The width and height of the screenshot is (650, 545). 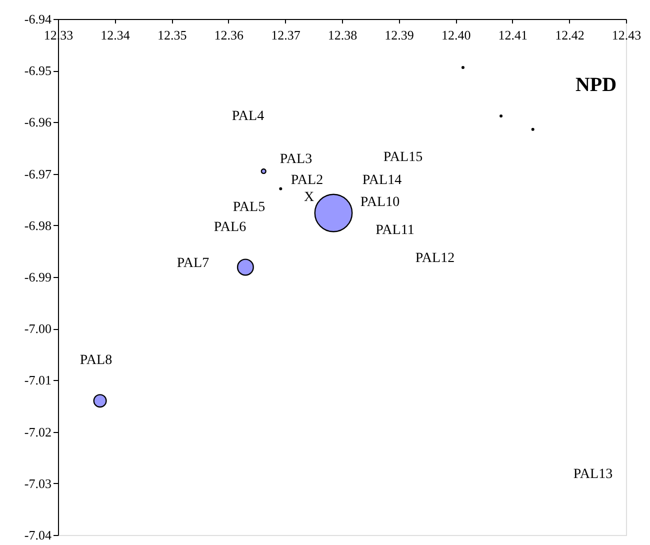 I want to click on annotation: PAL4, so click(x=248, y=116).